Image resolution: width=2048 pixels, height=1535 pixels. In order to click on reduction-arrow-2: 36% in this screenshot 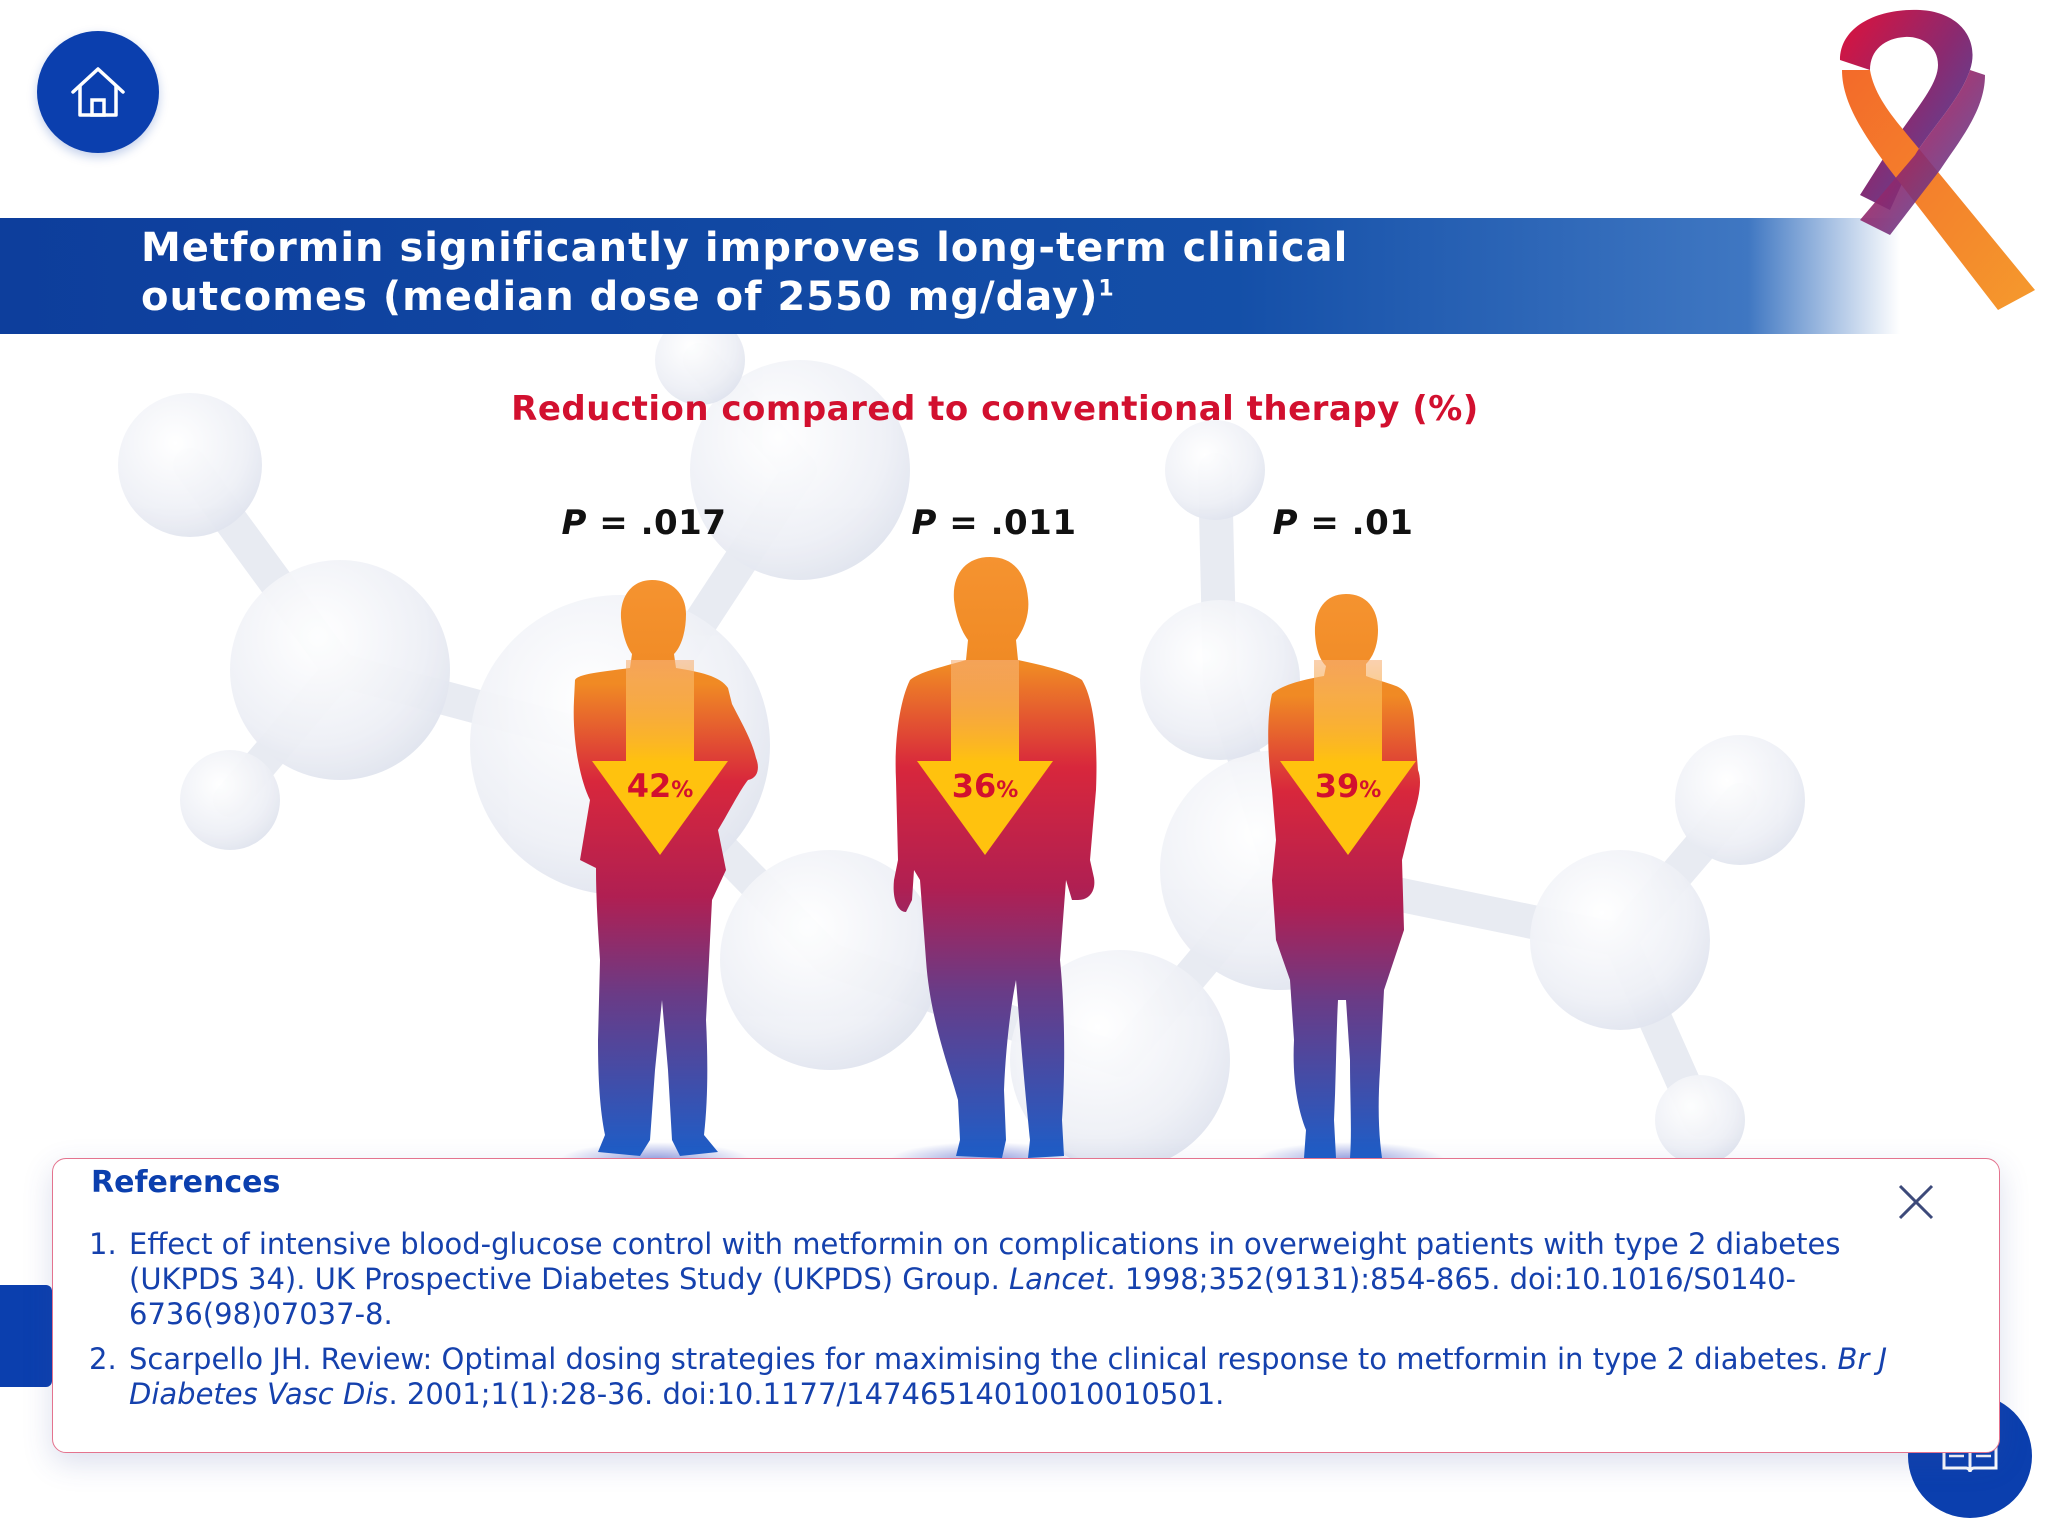, I will do `click(985, 757)`.